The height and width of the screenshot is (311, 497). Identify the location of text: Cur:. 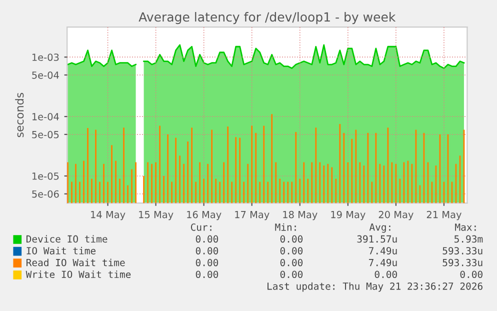
(201, 227).